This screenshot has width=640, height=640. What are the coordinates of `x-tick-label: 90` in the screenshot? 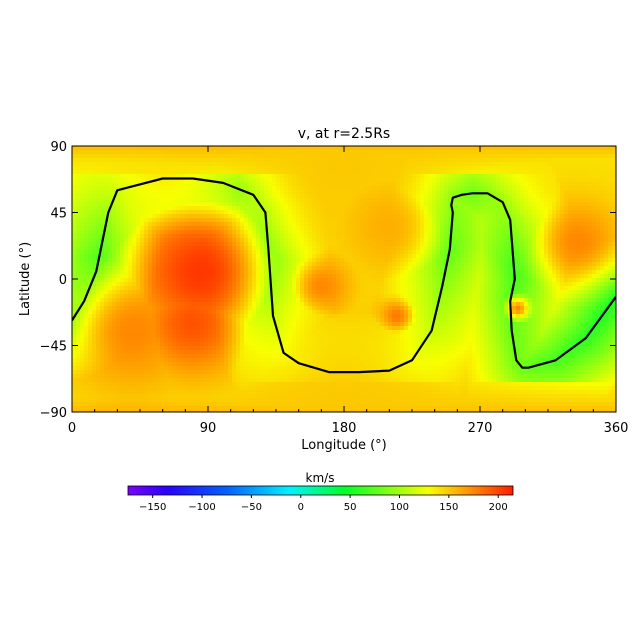 It's located at (208, 428).